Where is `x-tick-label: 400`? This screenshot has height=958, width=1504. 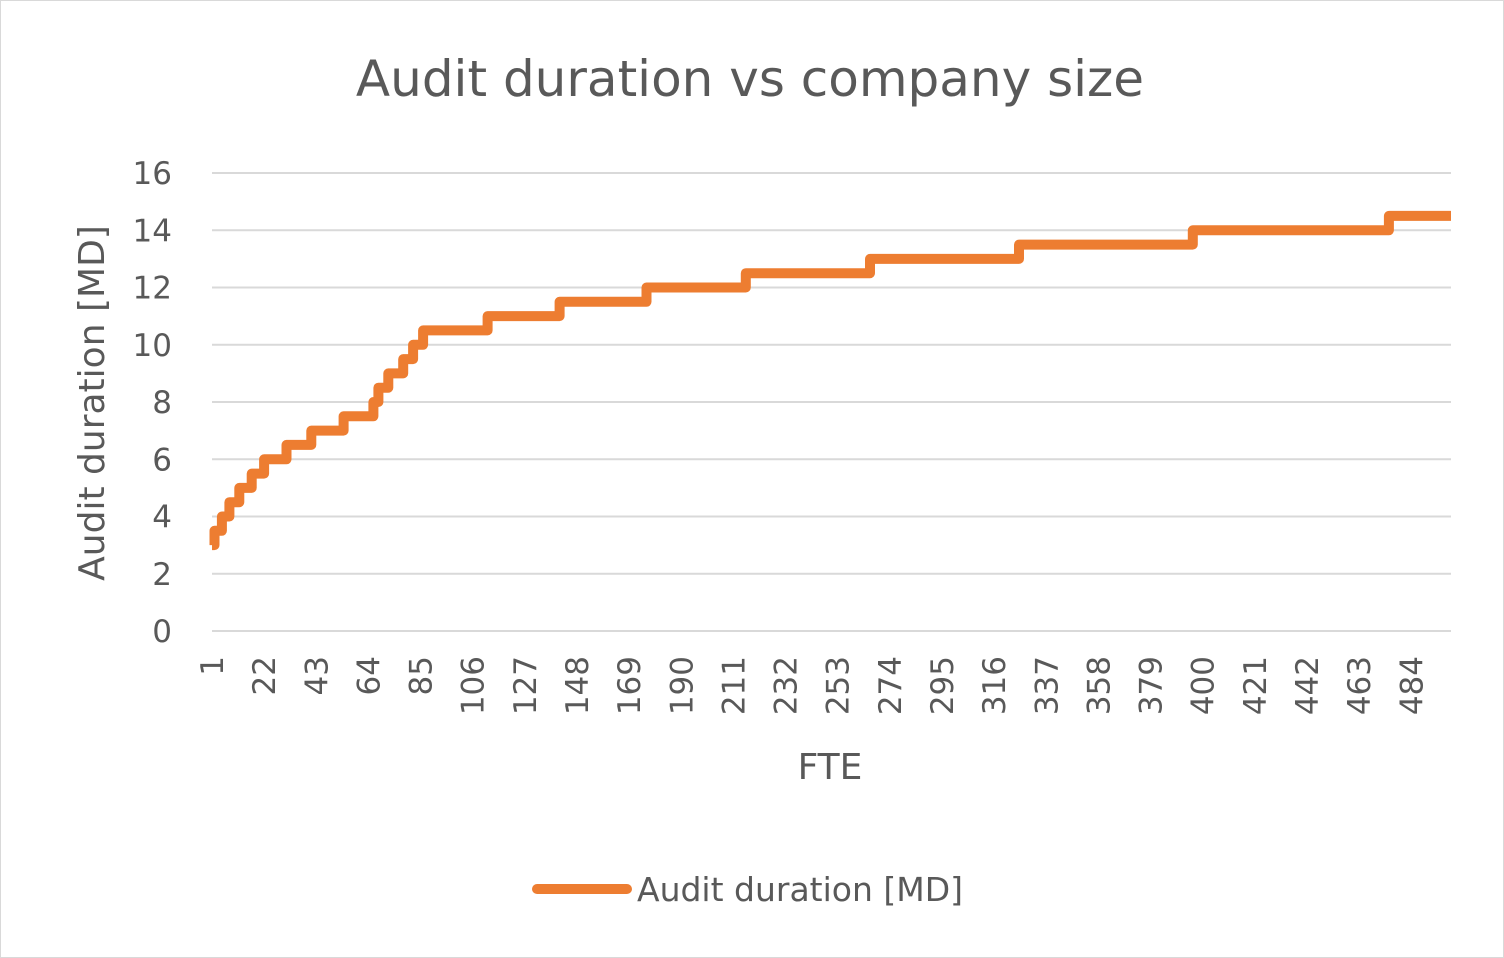
x-tick-label: 400 is located at coordinates (1204, 685).